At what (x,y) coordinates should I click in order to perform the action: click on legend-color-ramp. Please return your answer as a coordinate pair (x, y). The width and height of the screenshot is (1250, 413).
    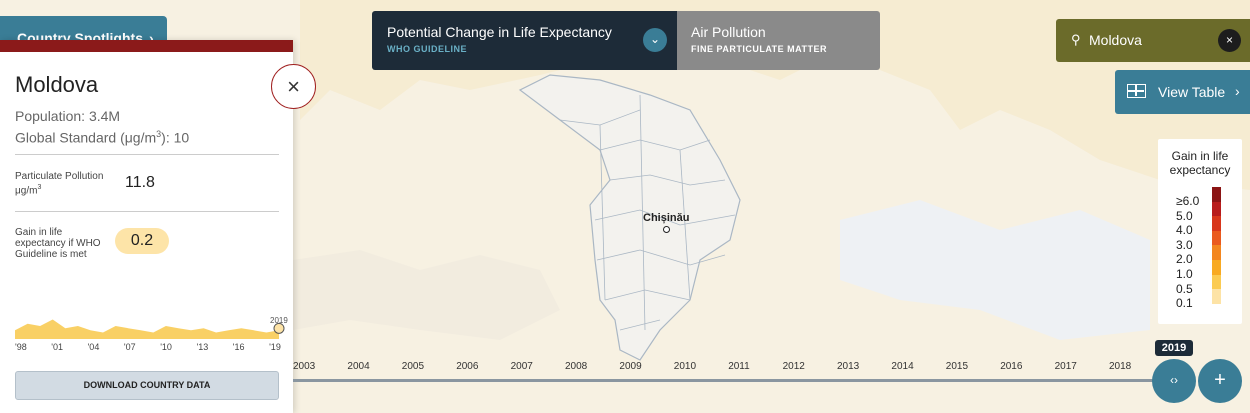
    Looking at the image, I should click on (1216, 245).